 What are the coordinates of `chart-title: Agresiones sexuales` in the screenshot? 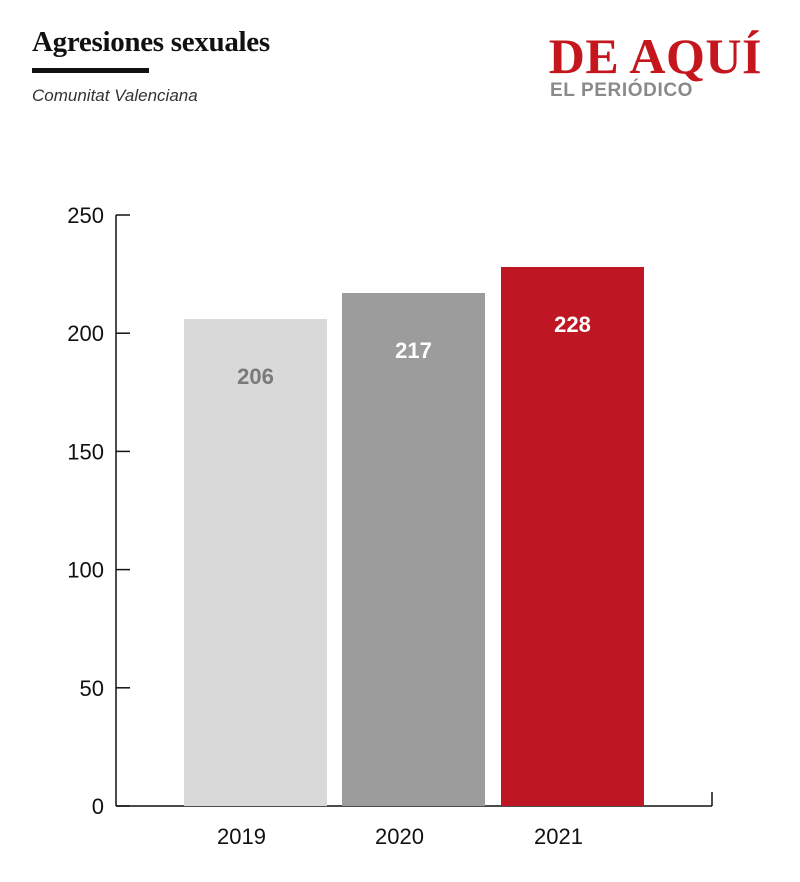 It's located at (151, 42).